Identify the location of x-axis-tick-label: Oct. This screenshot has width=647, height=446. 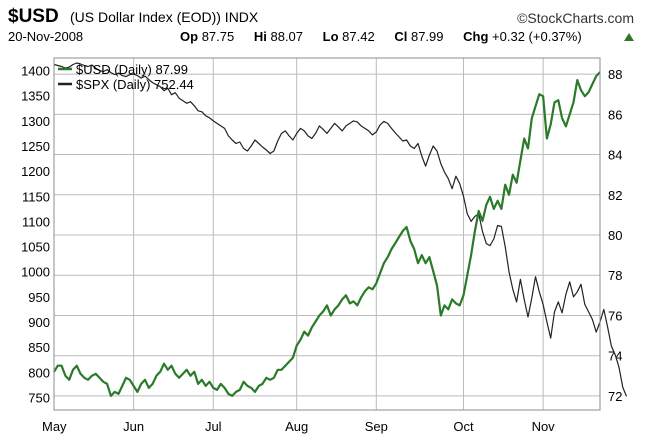
(463, 426).